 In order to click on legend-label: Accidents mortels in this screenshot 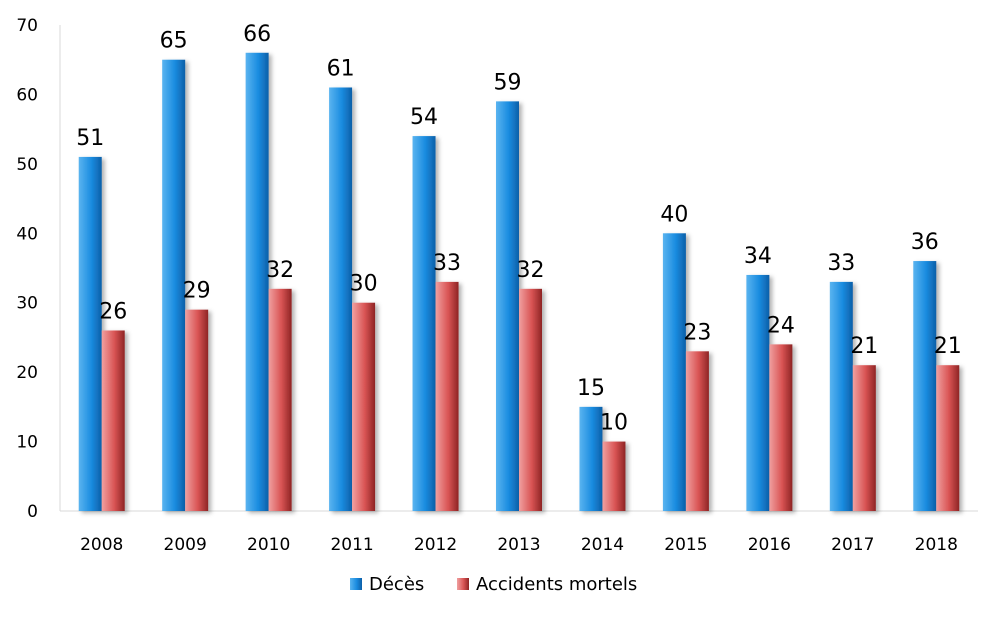, I will do `click(556, 584)`.